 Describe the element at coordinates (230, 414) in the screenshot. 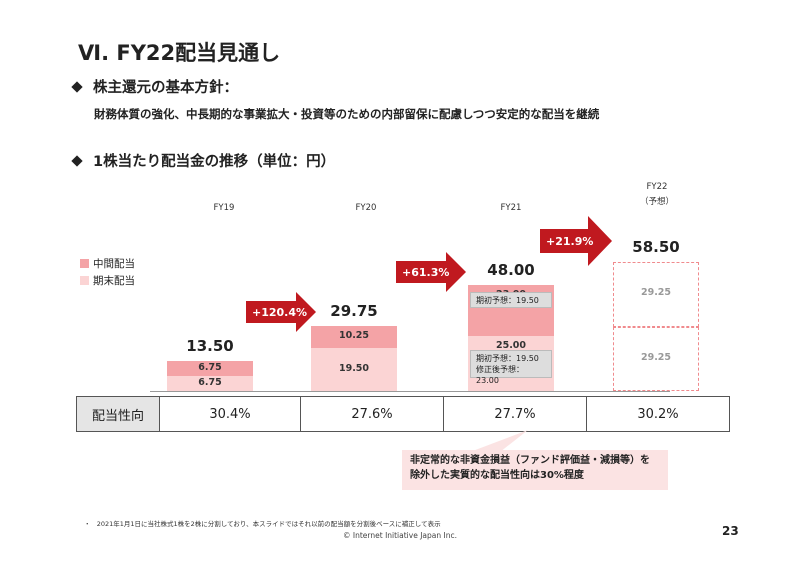

I see `payout-value-fy19: 30.4%` at that location.